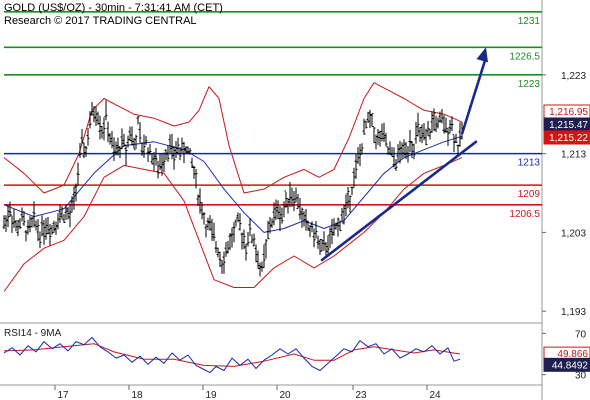 The width and height of the screenshot is (590, 400). I want to click on time-tick-label: 24, so click(435, 395).